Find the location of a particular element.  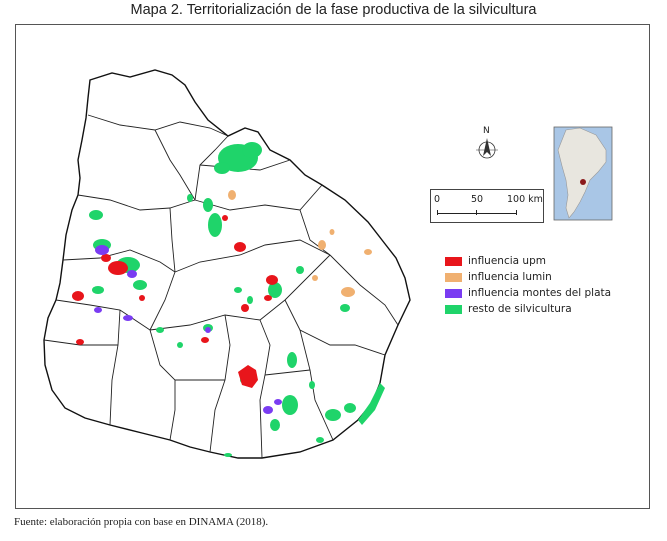

legend-item-upm: influencia upm is located at coordinates (495, 261).